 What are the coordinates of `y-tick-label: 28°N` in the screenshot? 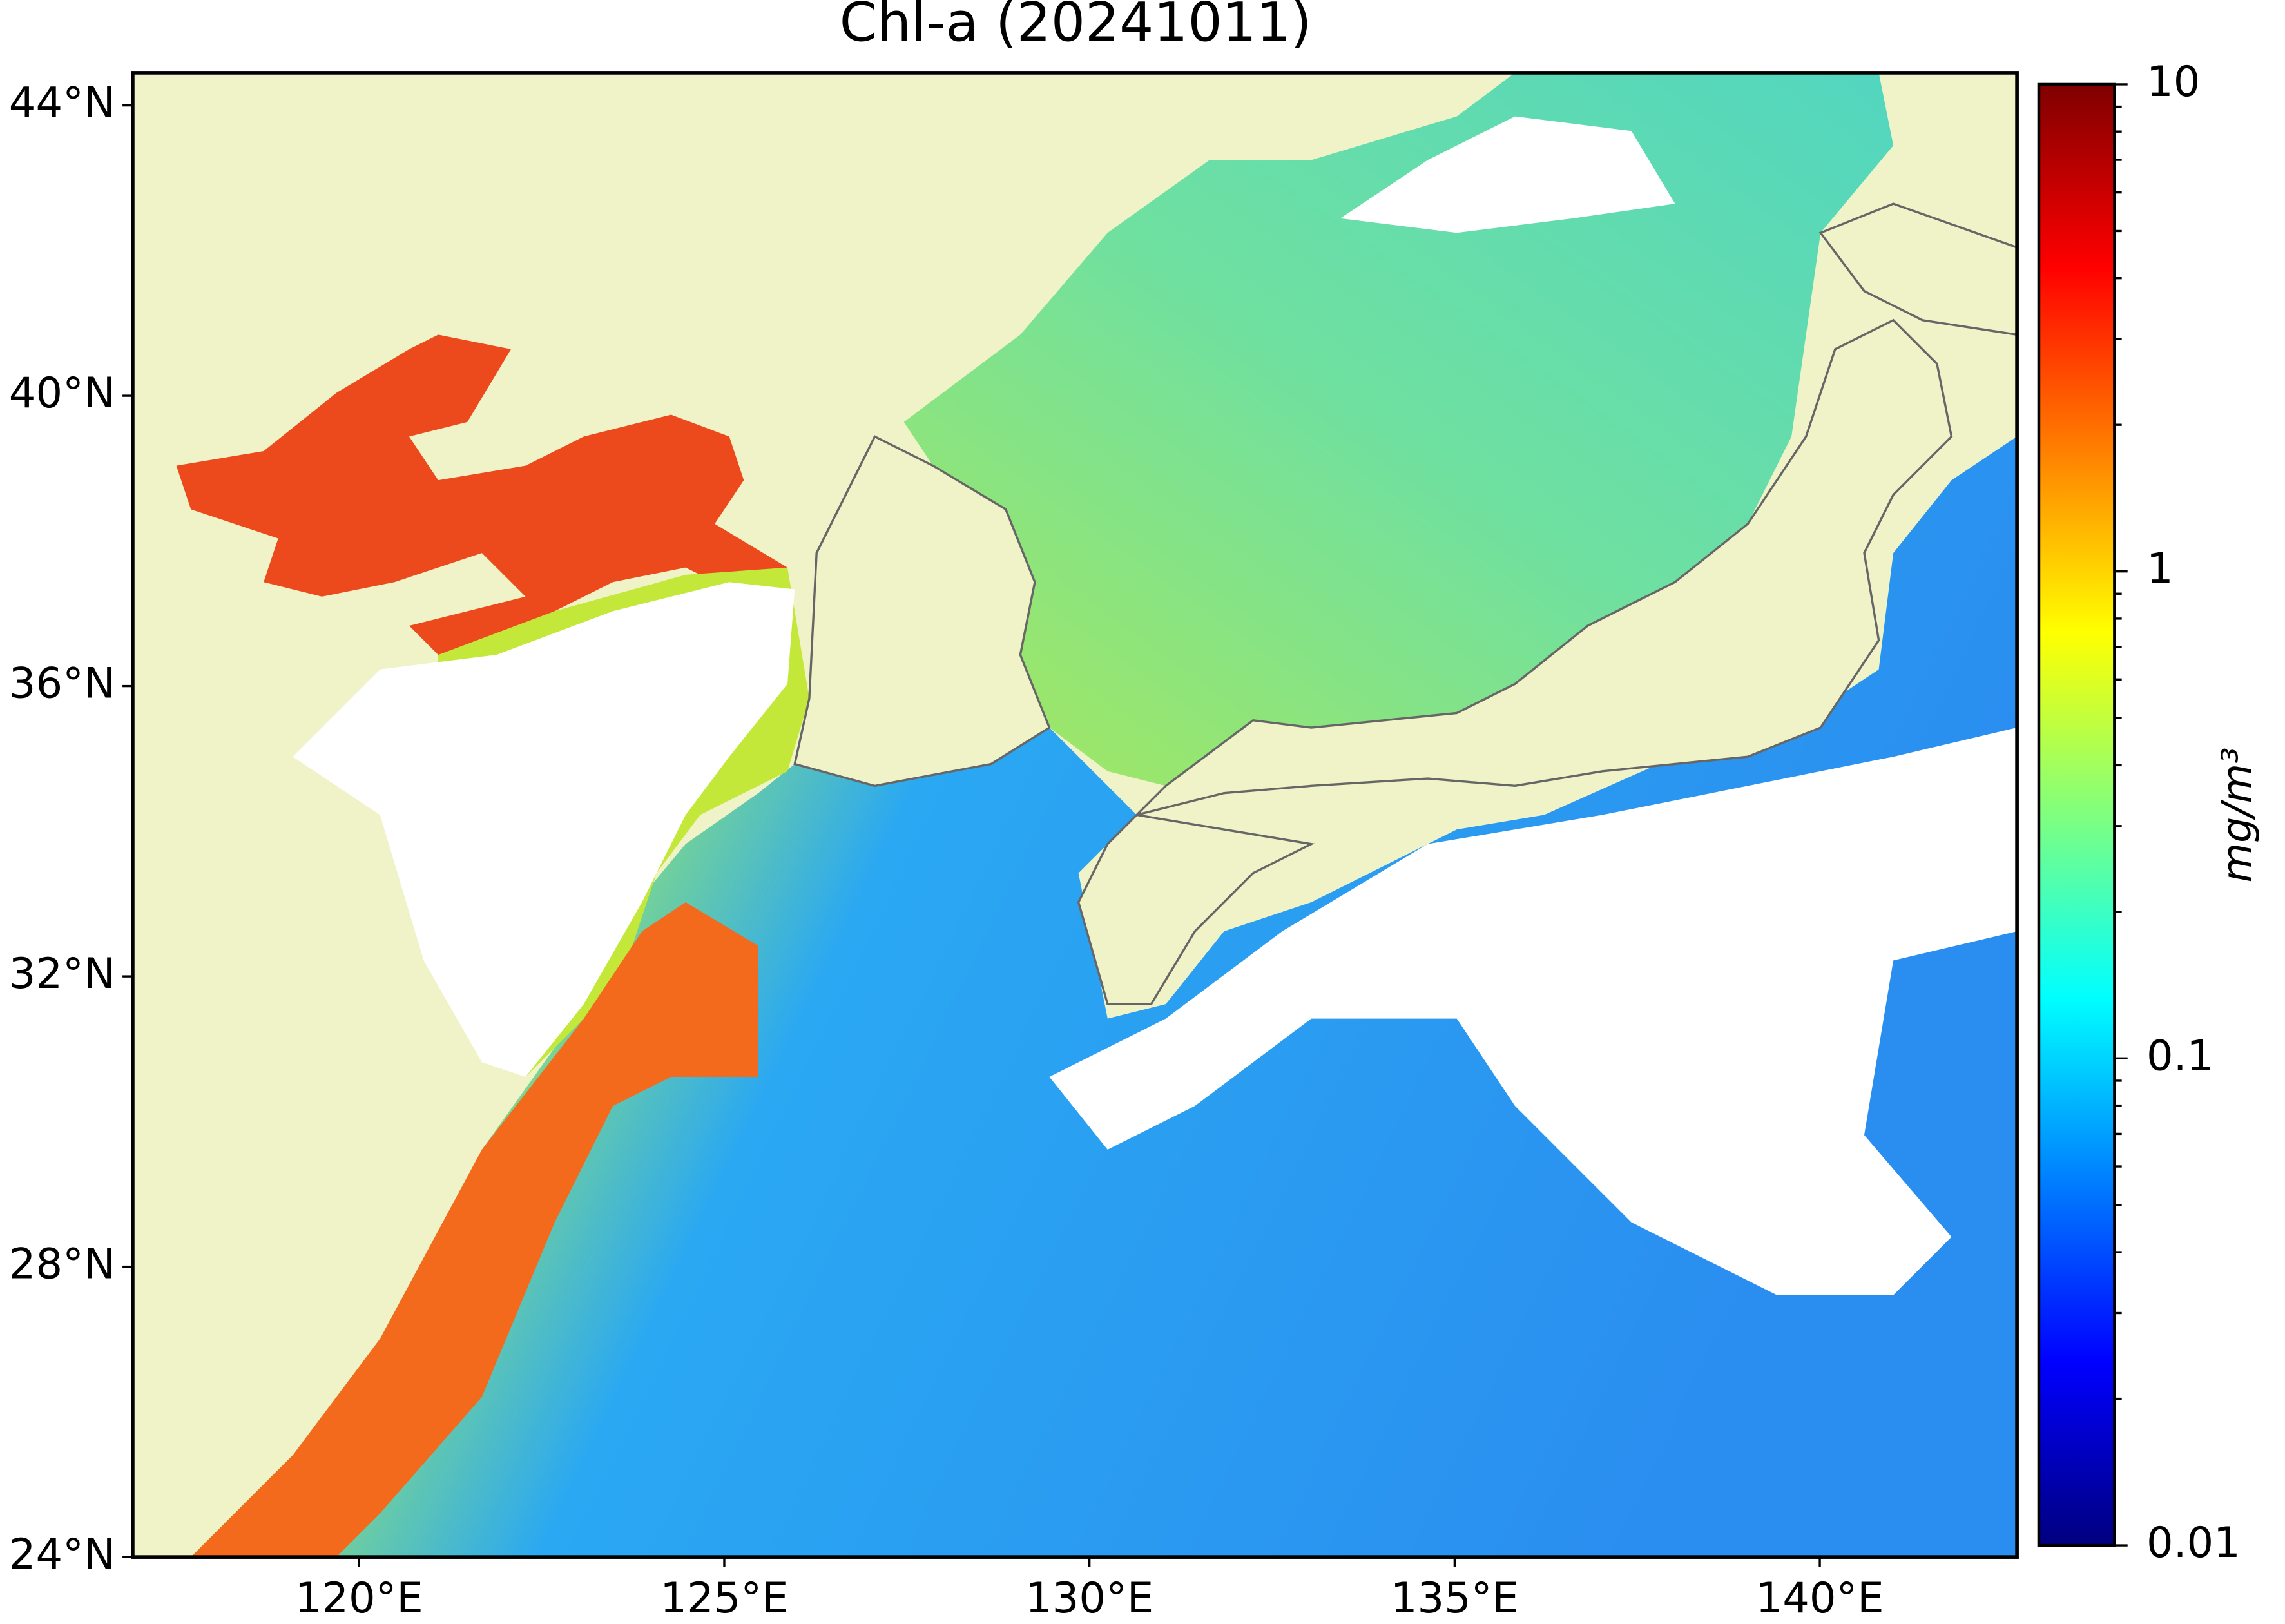 It's located at (62, 1264).